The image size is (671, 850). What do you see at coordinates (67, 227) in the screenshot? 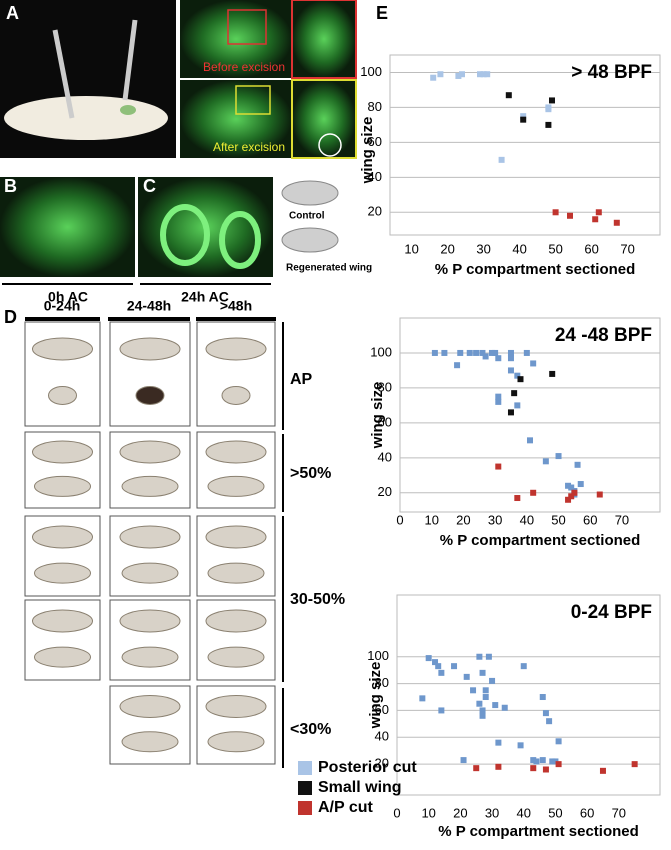
I see `photo-b` at bounding box center [67, 227].